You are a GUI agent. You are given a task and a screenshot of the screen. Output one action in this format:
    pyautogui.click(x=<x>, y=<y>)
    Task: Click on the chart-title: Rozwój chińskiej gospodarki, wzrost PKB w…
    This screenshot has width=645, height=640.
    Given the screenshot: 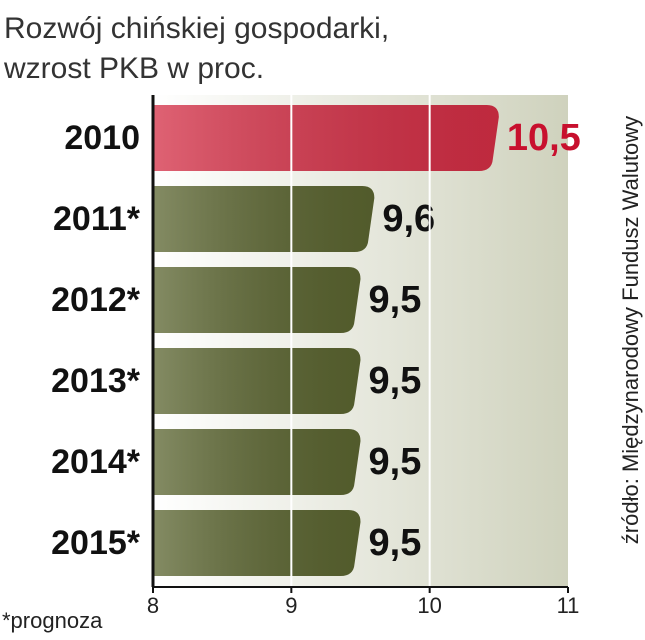 What is the action you would take?
    pyautogui.click(x=196, y=48)
    